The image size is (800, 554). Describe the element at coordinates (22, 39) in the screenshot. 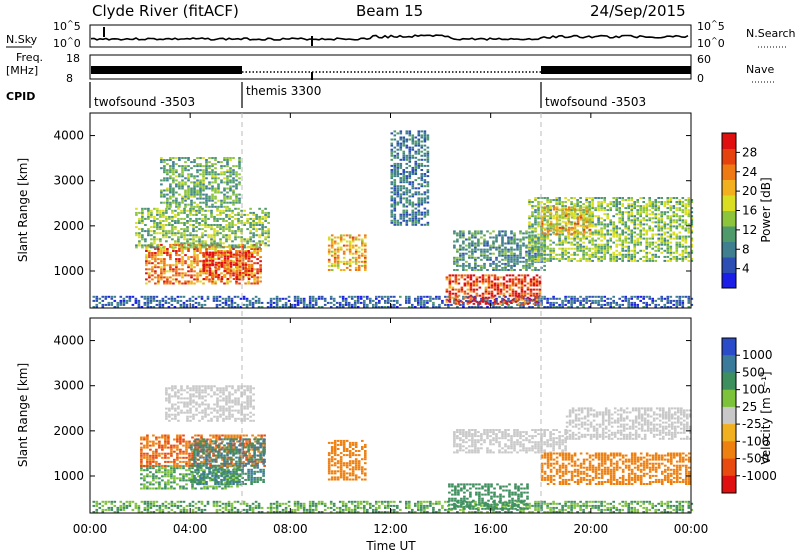

I see `nsky-label: N.Sky` at that location.